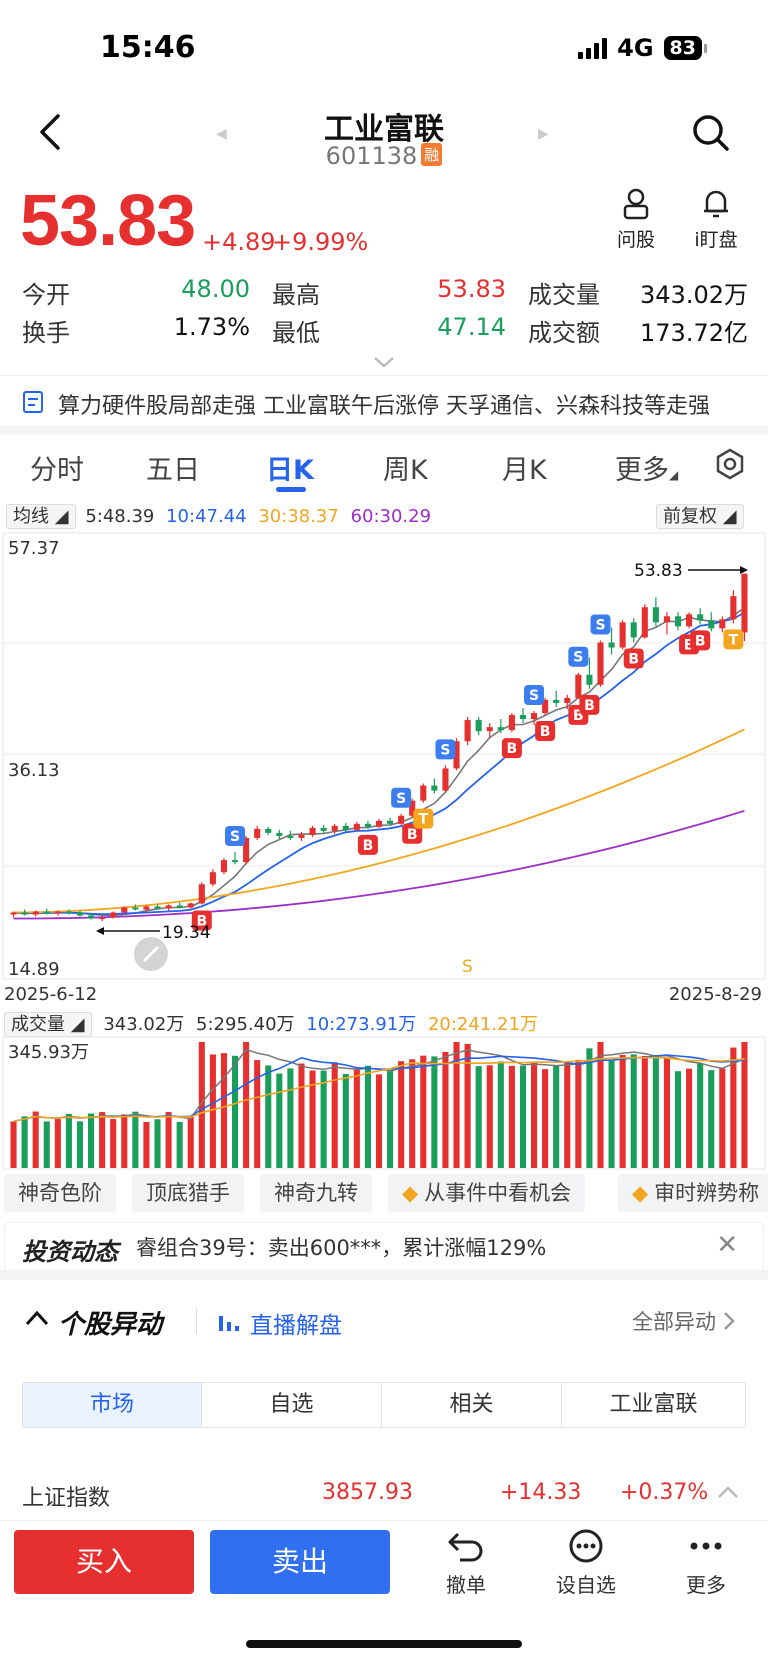  Describe the element at coordinates (57, 470) in the screenshot. I see `tab-intraday: 分时` at that location.